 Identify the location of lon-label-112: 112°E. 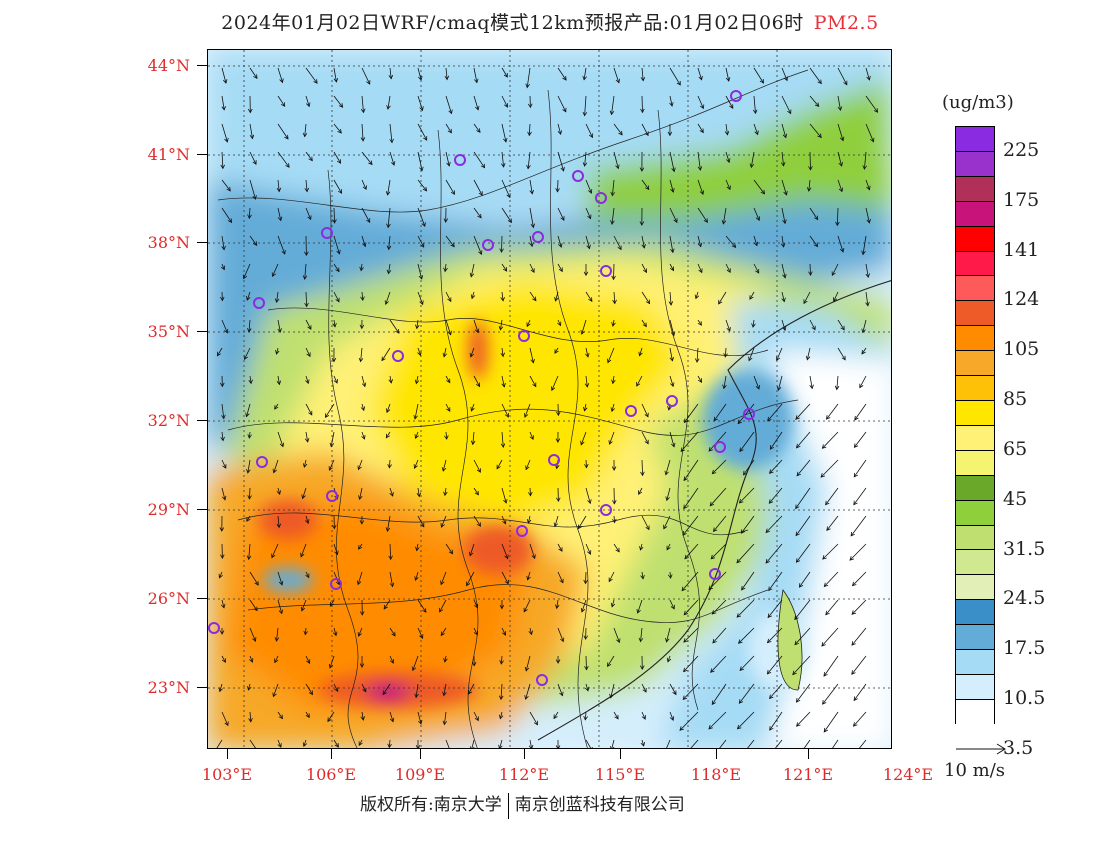
(524, 774).